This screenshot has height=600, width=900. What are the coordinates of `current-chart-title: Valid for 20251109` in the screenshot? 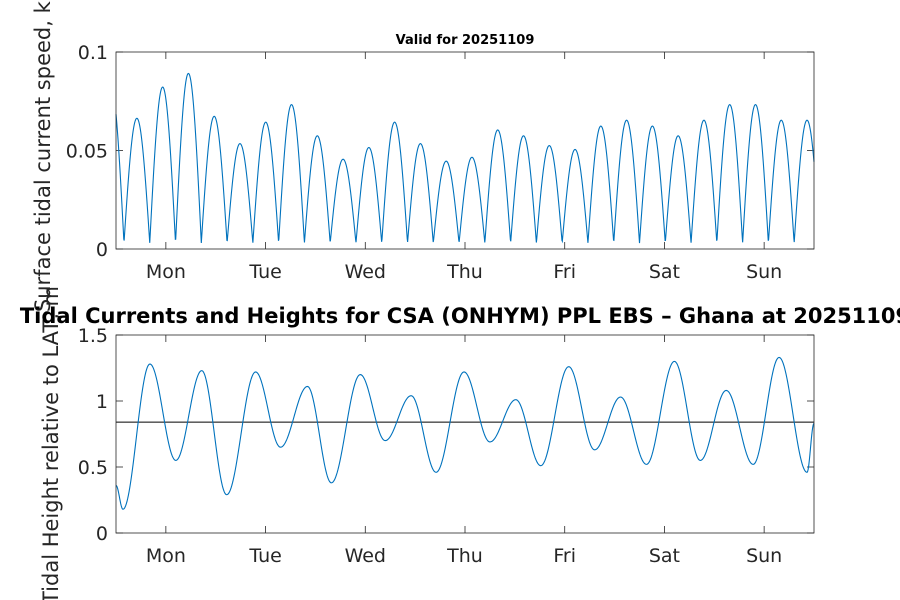 It's located at (465, 40).